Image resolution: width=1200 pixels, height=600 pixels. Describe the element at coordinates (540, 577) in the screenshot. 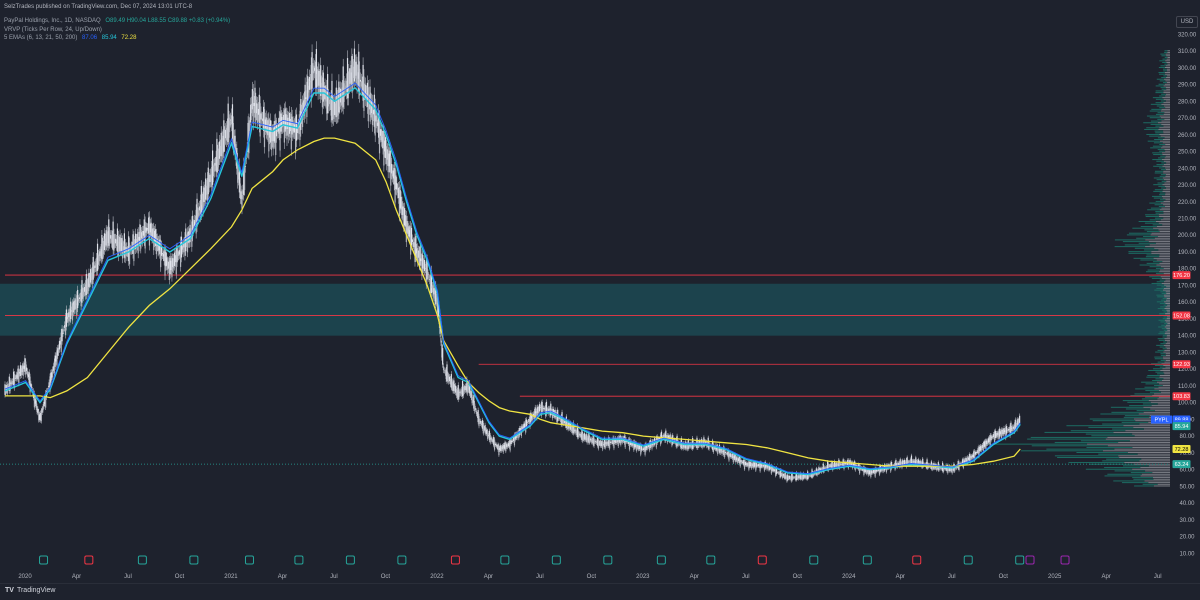

I see `x-tick-label: Jul` at that location.